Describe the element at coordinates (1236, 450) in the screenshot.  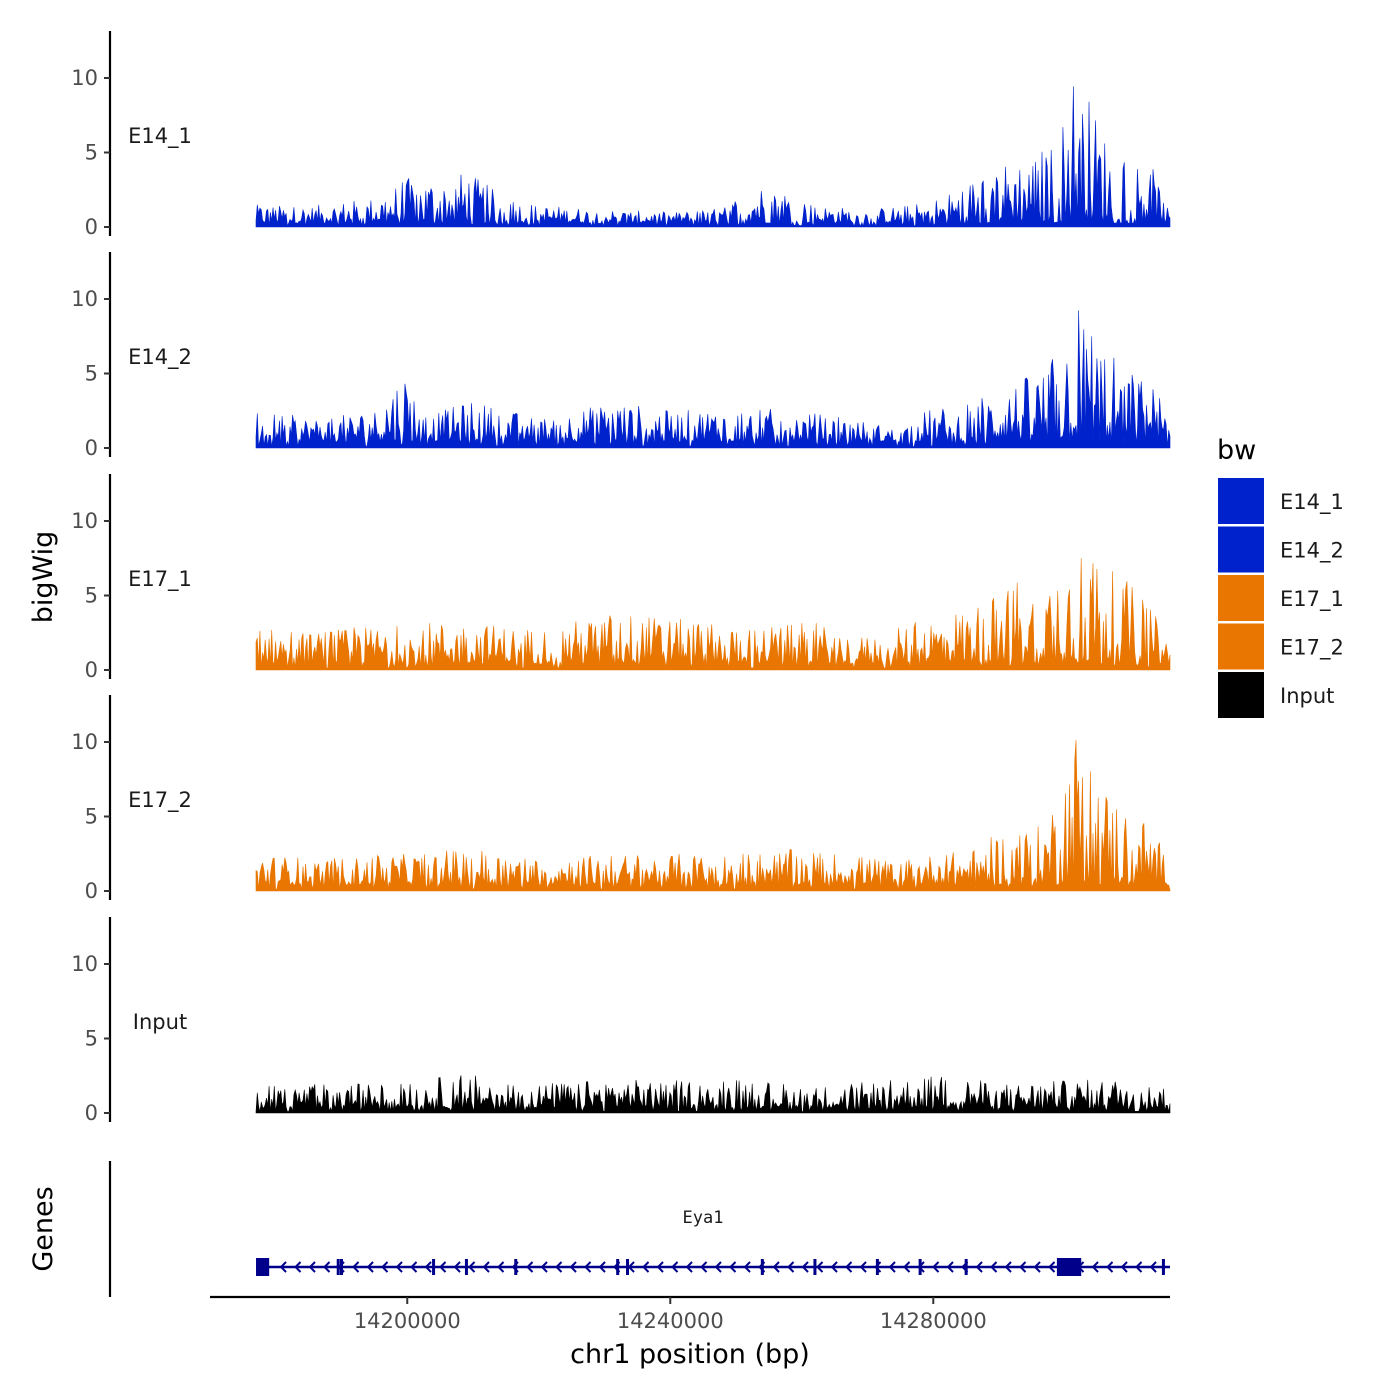
I see `legend-title: bw` at that location.